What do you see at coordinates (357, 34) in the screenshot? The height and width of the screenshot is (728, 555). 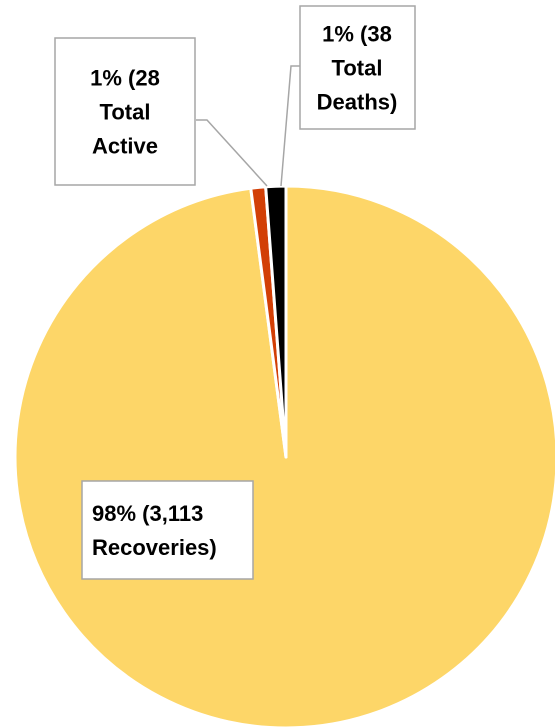 I see `label-line: 1% (38` at bounding box center [357, 34].